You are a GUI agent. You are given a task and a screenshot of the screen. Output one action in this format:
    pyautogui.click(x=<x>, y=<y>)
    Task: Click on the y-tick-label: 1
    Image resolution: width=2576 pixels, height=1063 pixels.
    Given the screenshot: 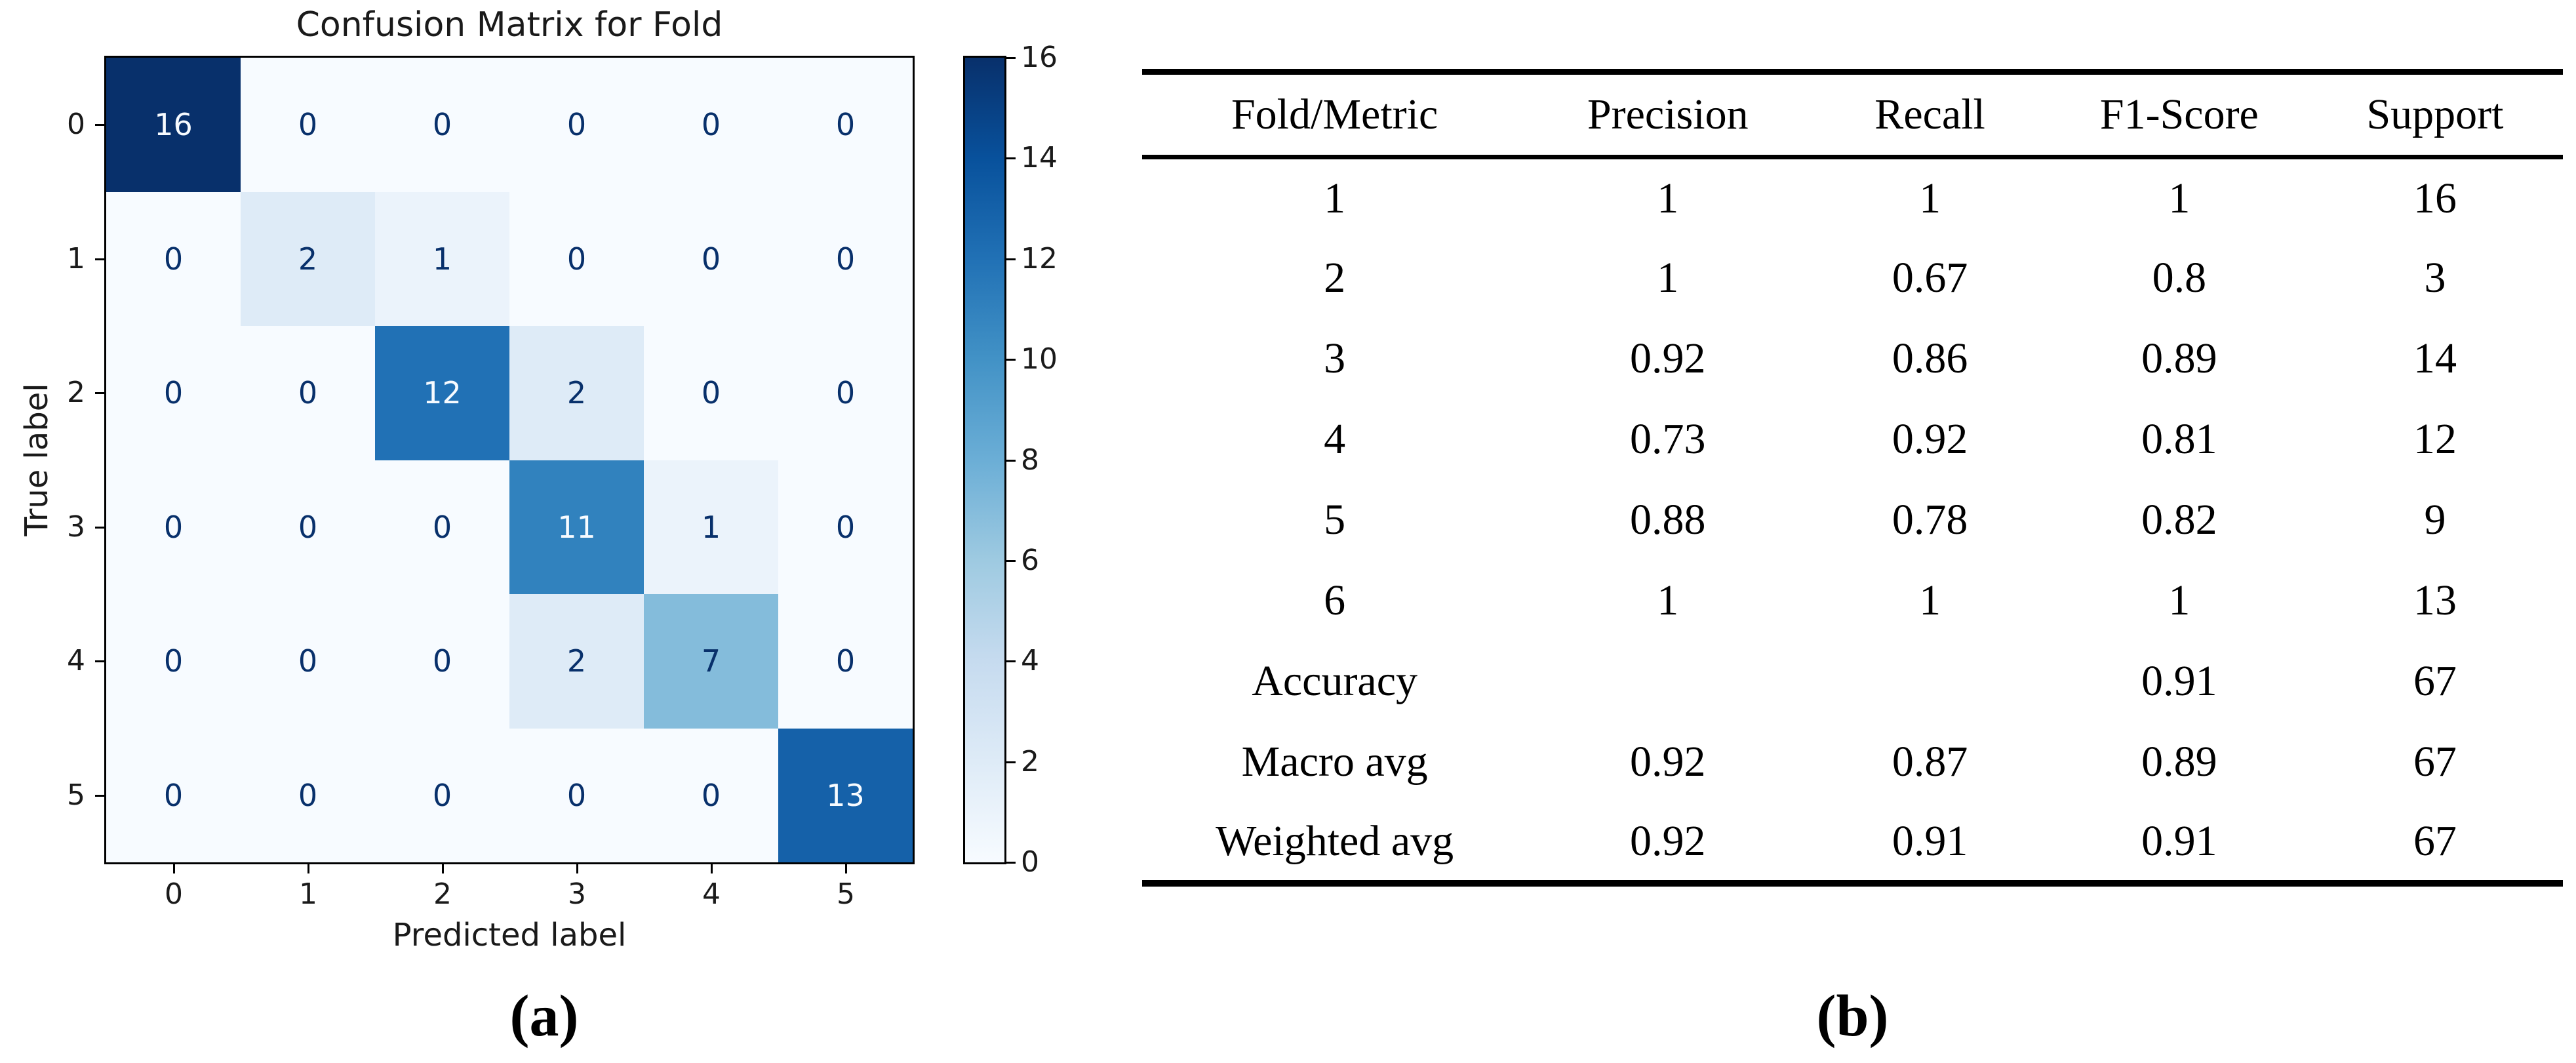 What is the action you would take?
    pyautogui.click(x=76, y=258)
    